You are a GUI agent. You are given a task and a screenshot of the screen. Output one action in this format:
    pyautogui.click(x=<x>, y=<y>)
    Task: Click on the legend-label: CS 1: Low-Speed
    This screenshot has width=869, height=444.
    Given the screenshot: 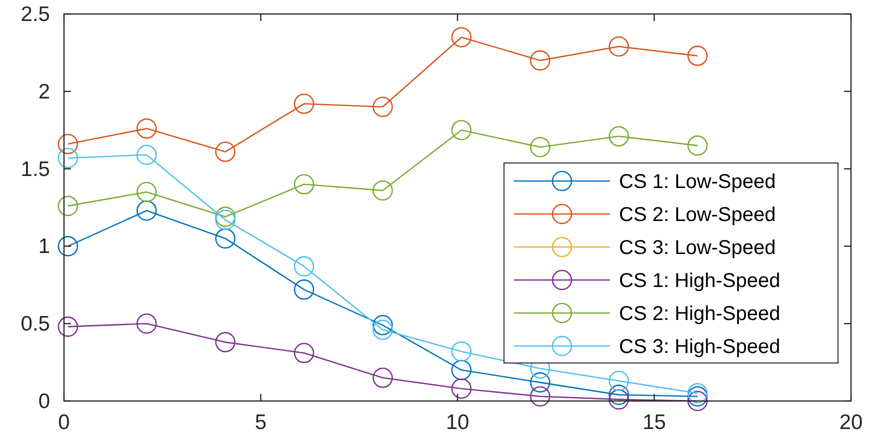 What is the action you would take?
    pyautogui.click(x=697, y=182)
    